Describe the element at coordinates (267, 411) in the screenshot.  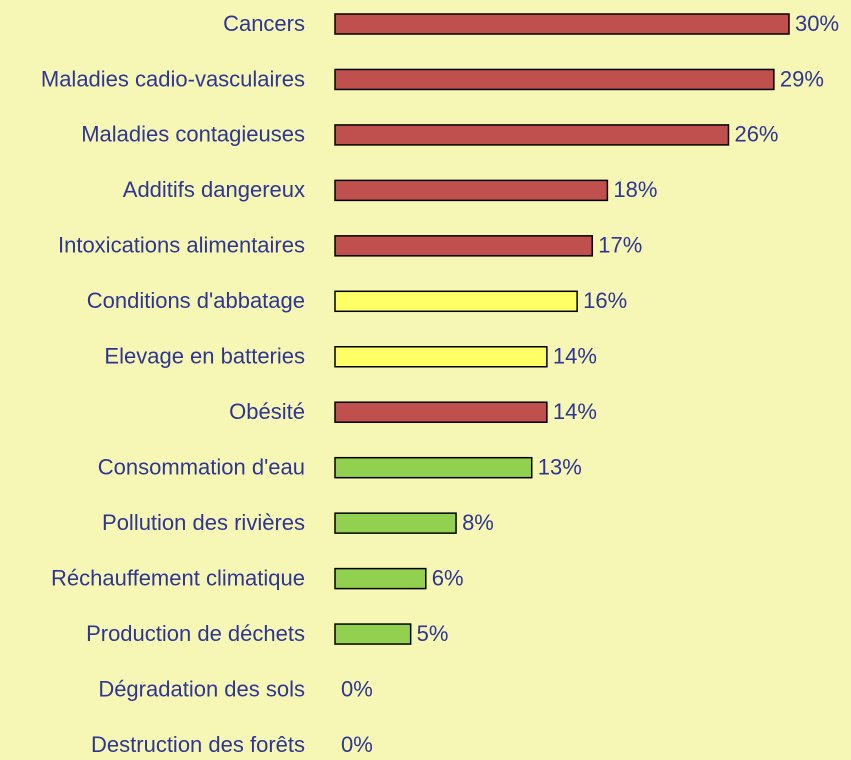
I see `category-label: Obésité` at that location.